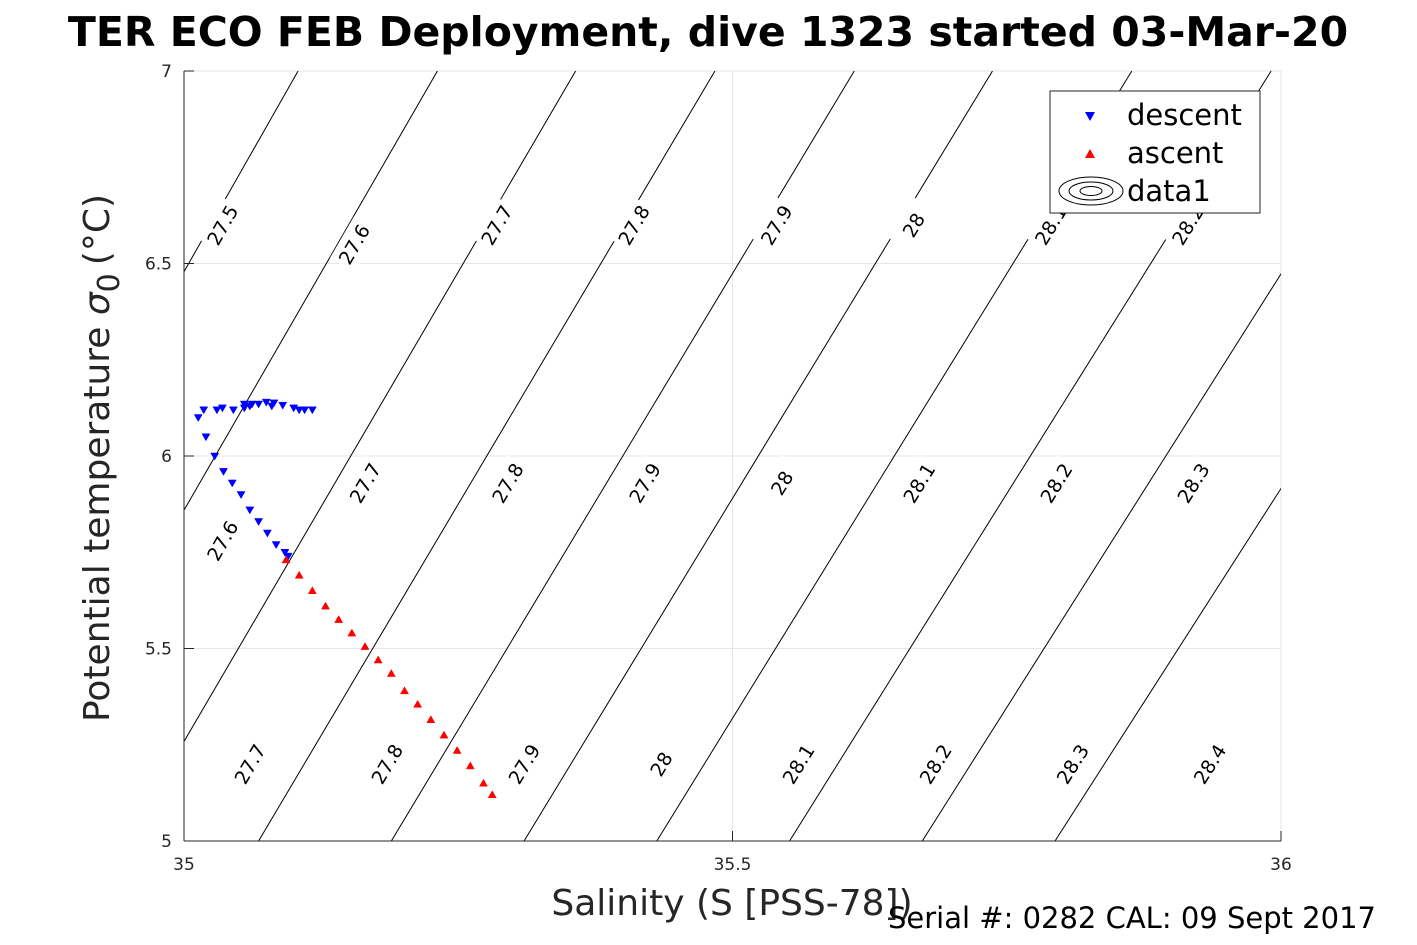  I want to click on y-tick-label: 7, so click(166, 72).